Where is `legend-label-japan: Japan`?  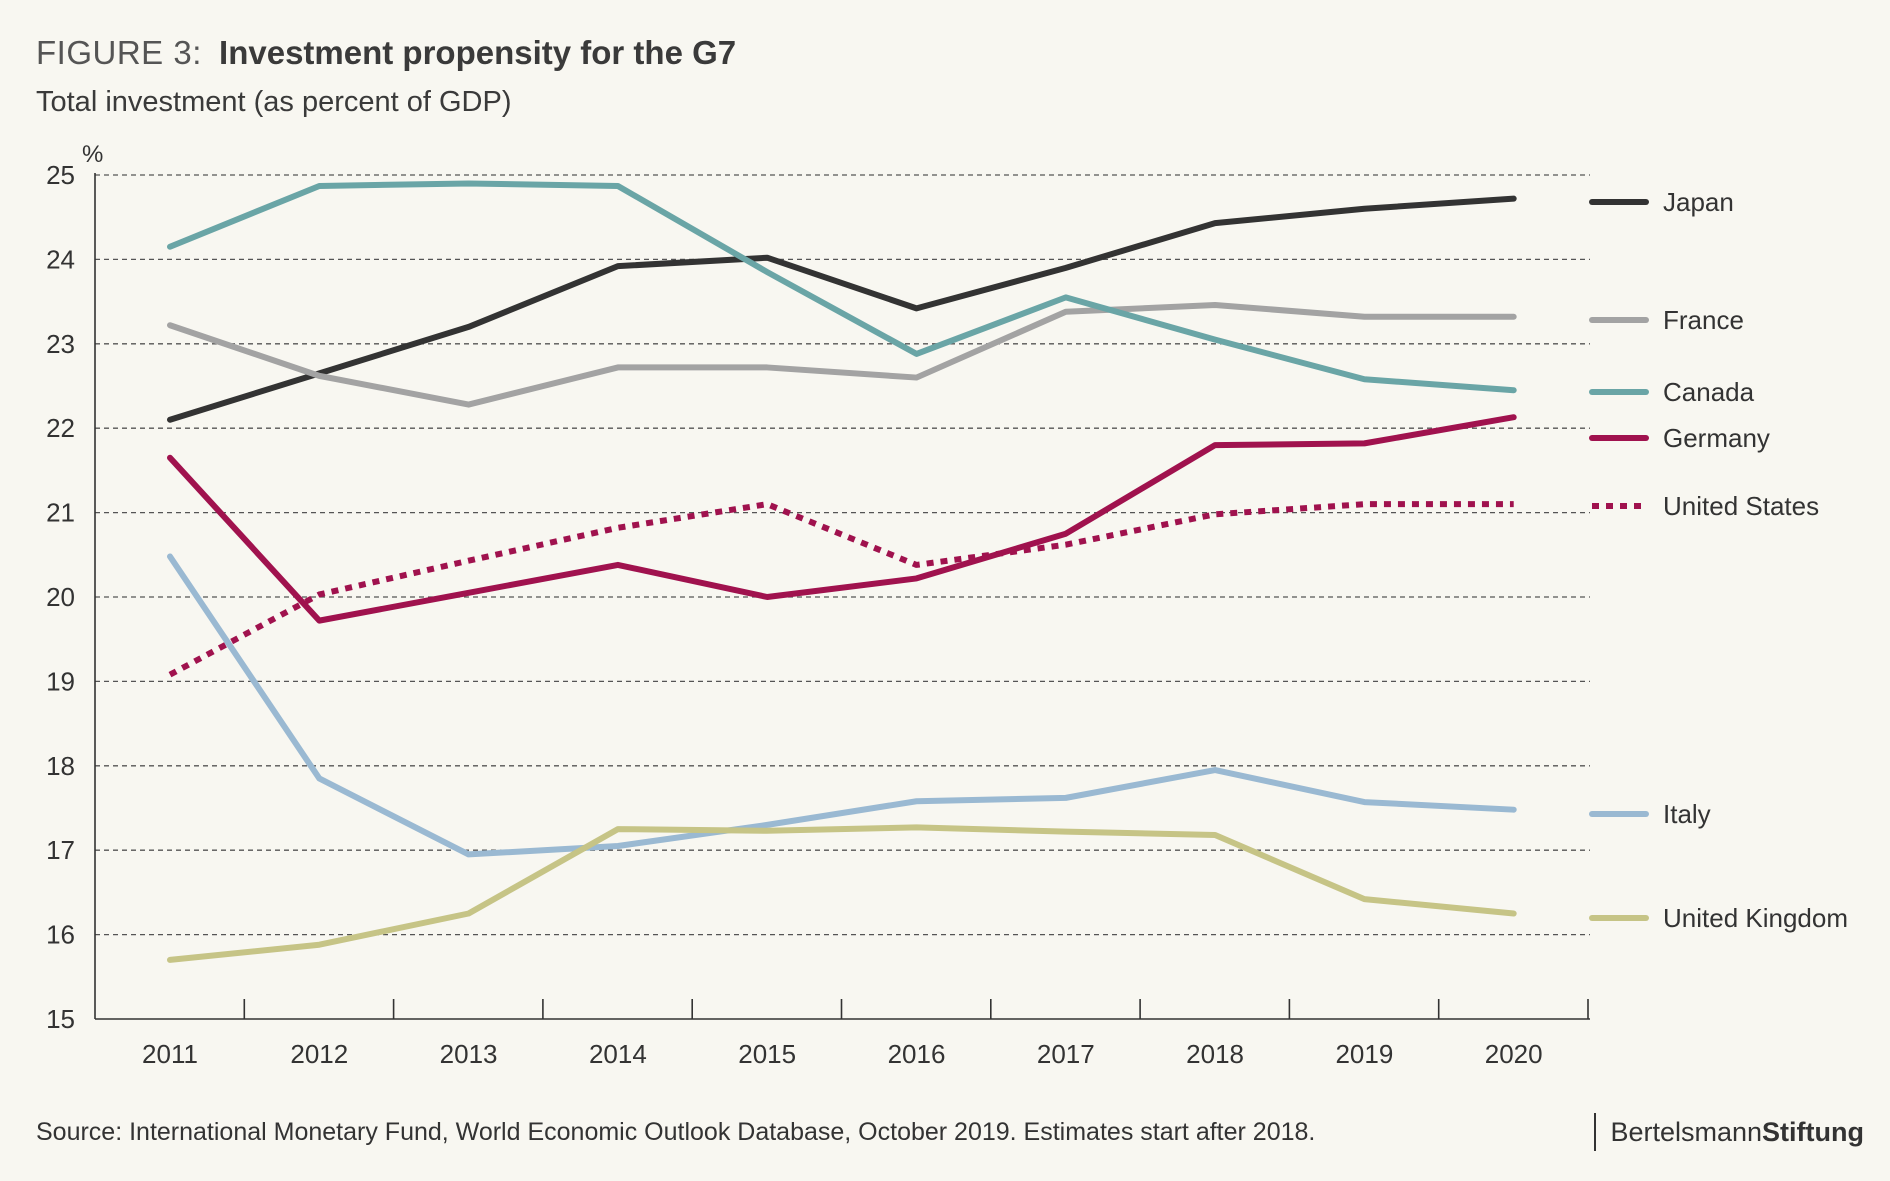
legend-label-japan: Japan is located at coordinates (1698, 202).